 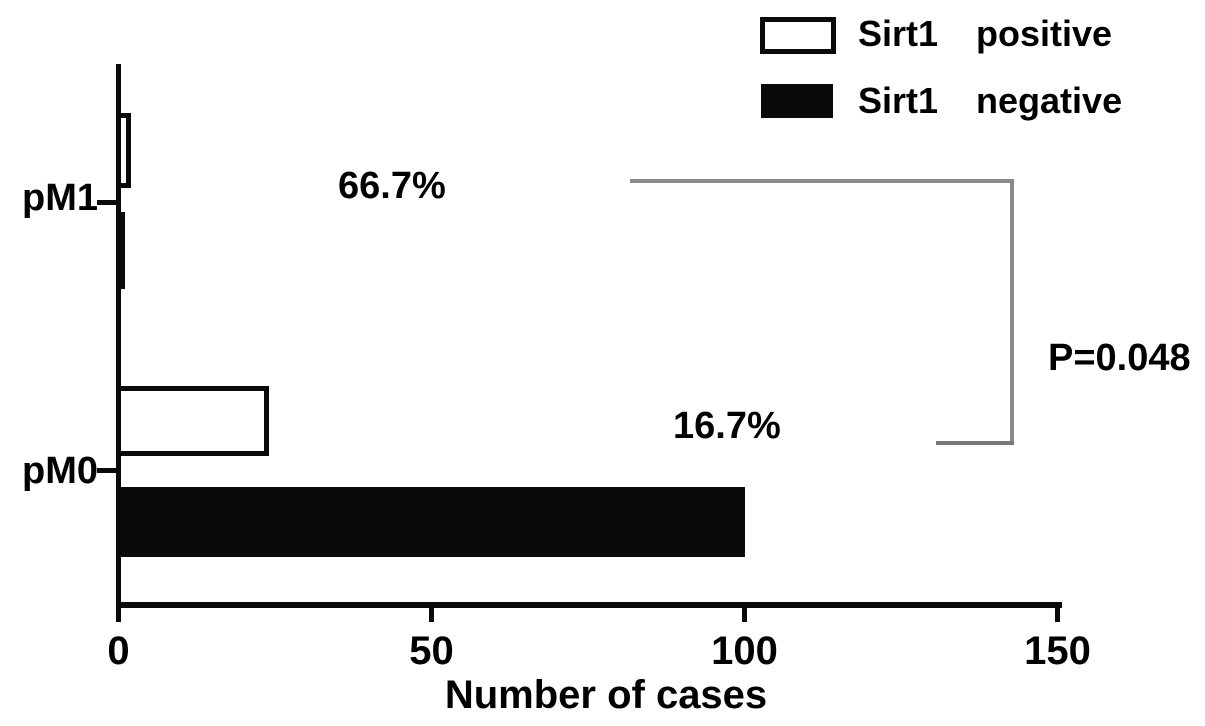 What do you see at coordinates (60, 471) in the screenshot?
I see `category-label-pm0: pM0` at bounding box center [60, 471].